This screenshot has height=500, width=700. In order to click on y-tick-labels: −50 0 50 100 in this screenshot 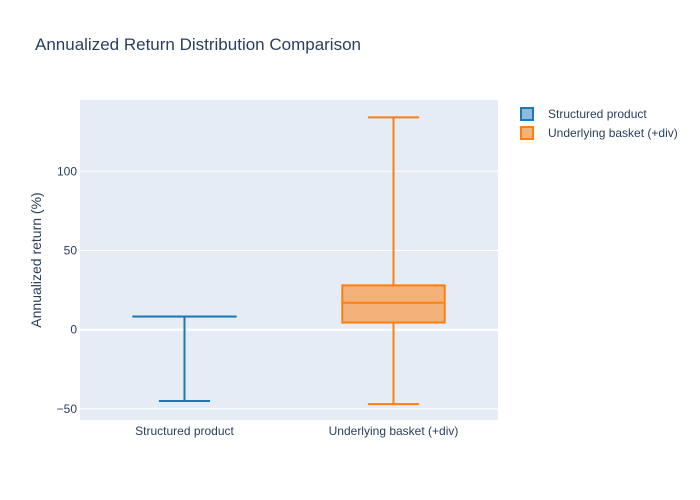, I will do `click(67, 290)`.